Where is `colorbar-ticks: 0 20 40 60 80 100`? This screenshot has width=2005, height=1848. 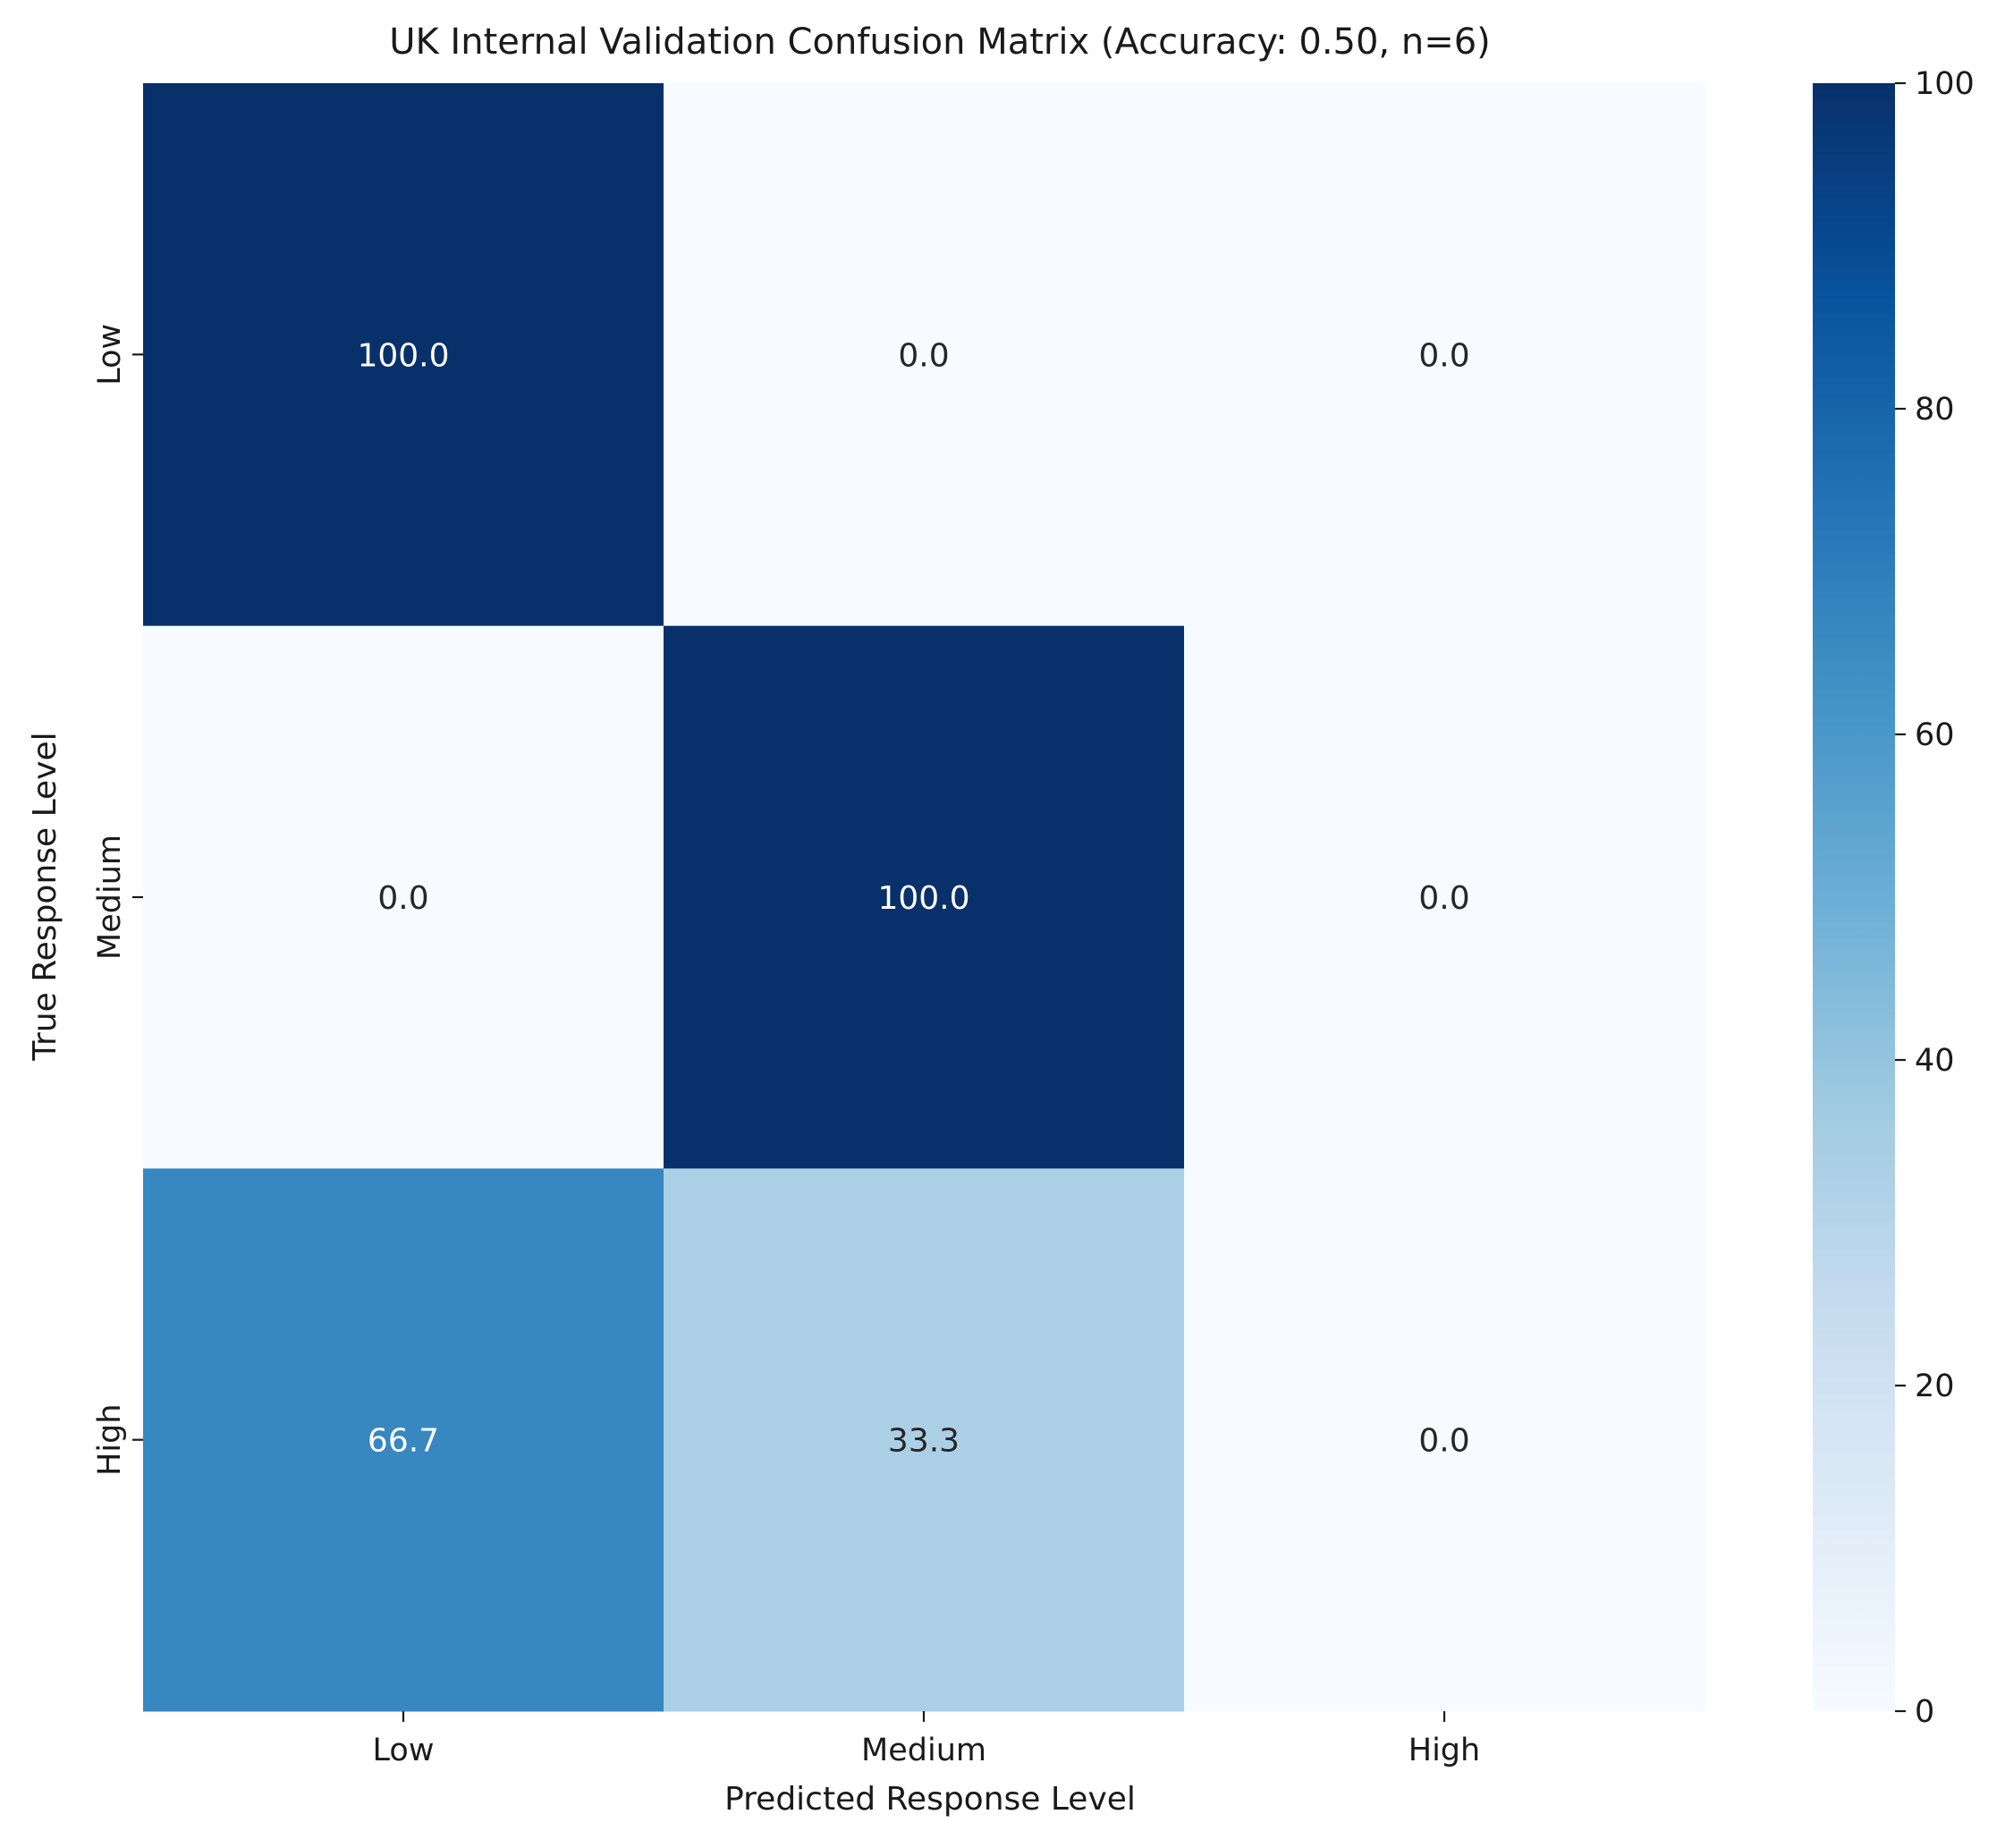 colorbar-ticks: 0 20 40 60 80 100 is located at coordinates (1935, 898).